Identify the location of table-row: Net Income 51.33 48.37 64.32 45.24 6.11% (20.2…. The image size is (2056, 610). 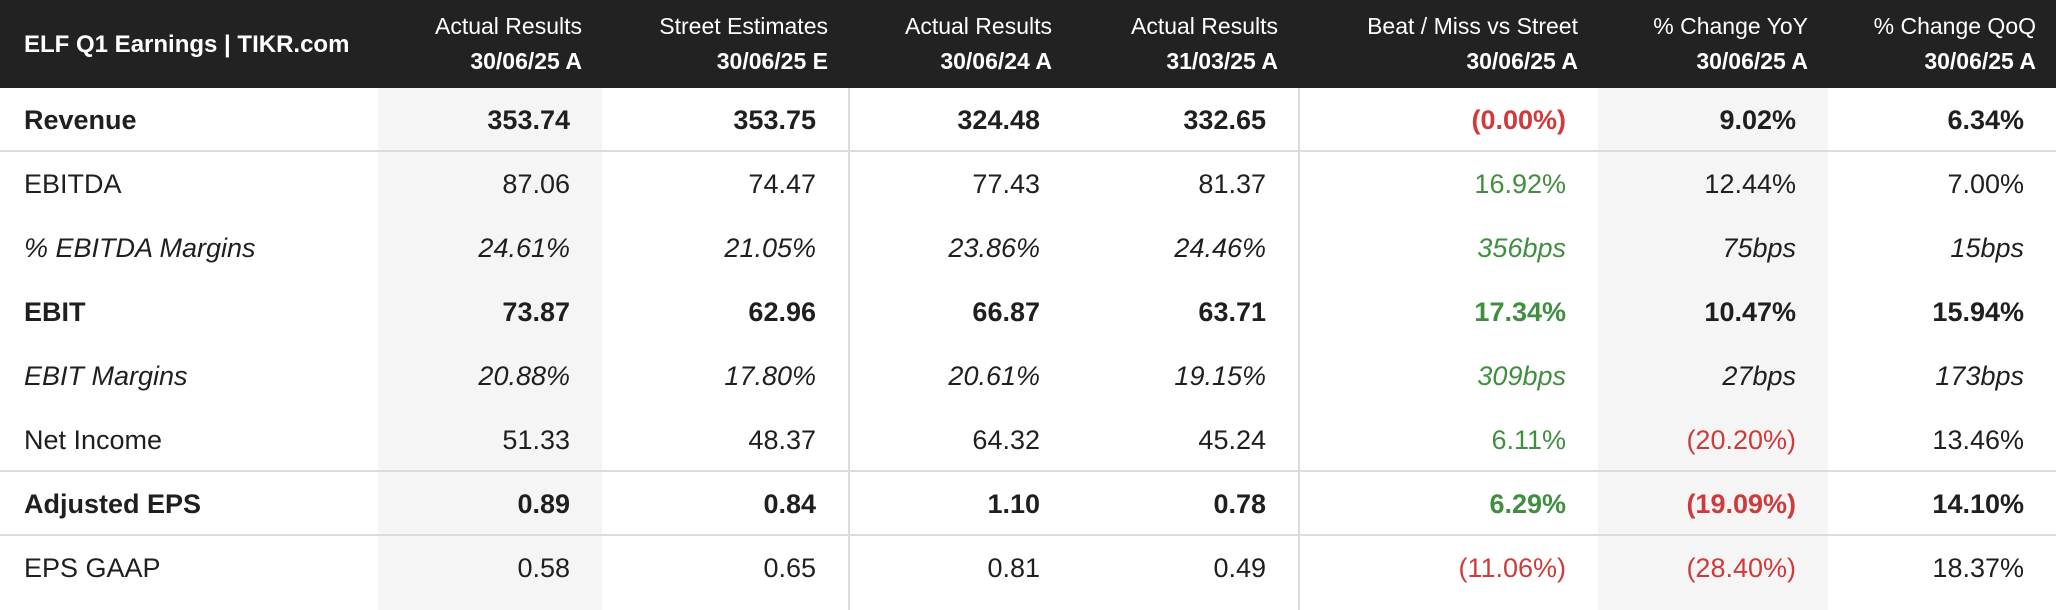
(1028, 440).